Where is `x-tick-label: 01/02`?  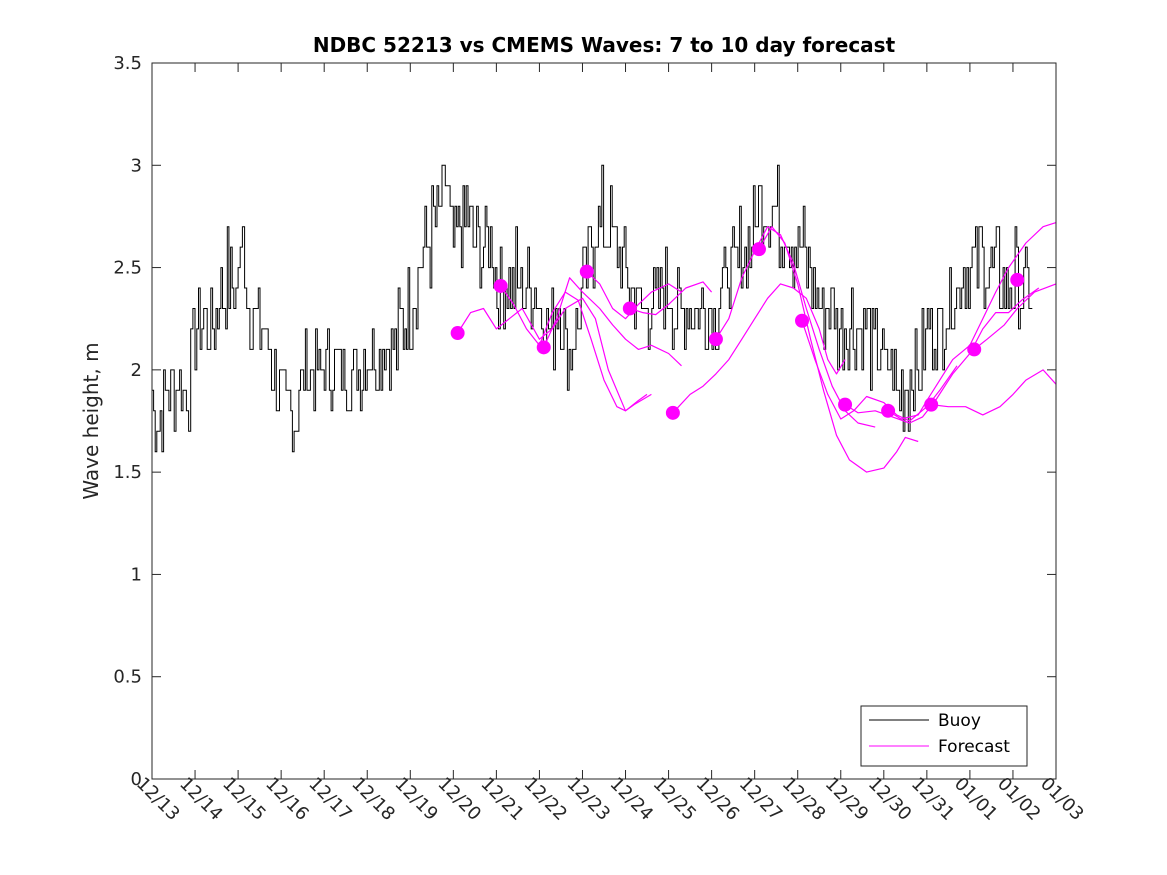 x-tick-label: 01/02 is located at coordinates (1019, 799).